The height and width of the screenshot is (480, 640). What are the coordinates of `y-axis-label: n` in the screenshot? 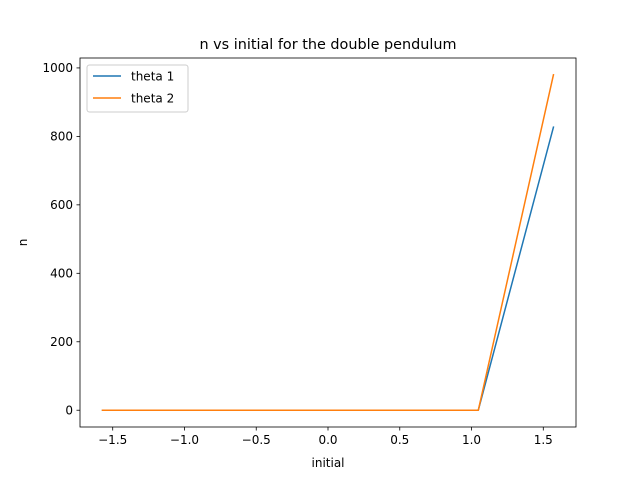 It's located at (23, 243).